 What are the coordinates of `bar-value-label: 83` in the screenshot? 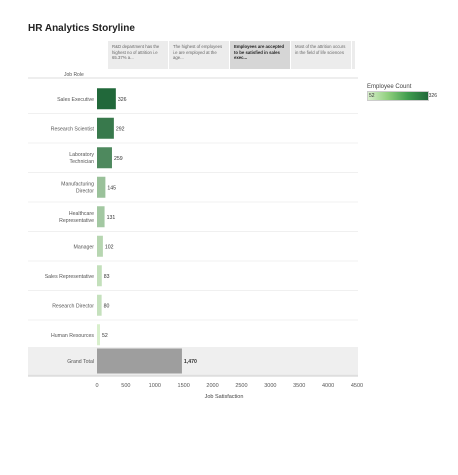 It's located at (107, 277).